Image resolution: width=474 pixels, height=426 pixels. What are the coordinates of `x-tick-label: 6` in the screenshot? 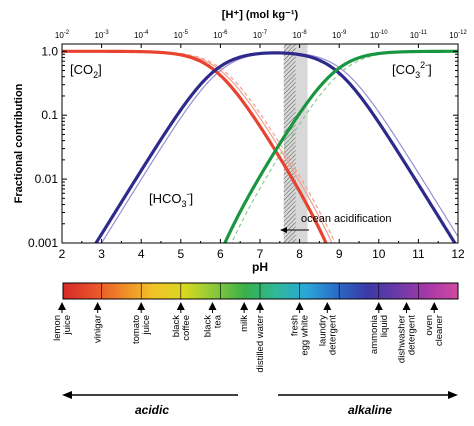 It's located at (220, 254).